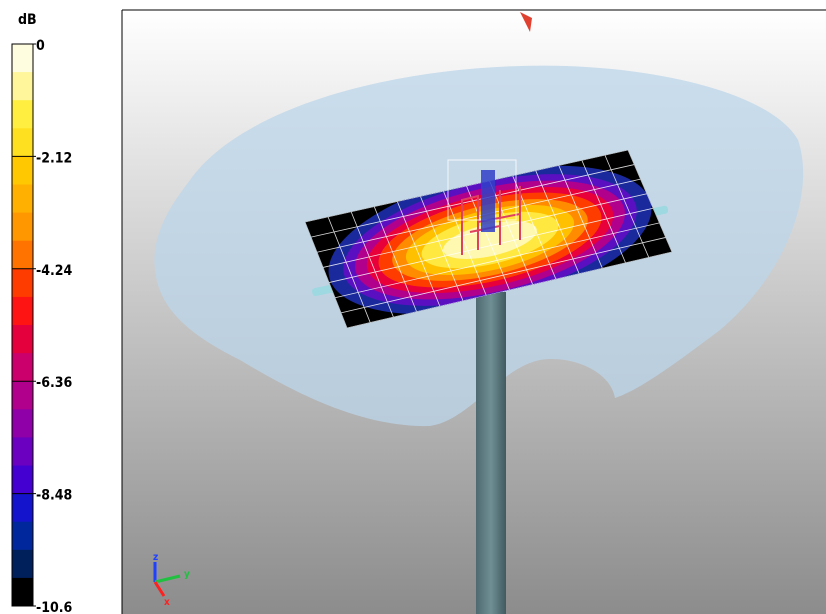  I want to click on y-axis, so click(167, 579).